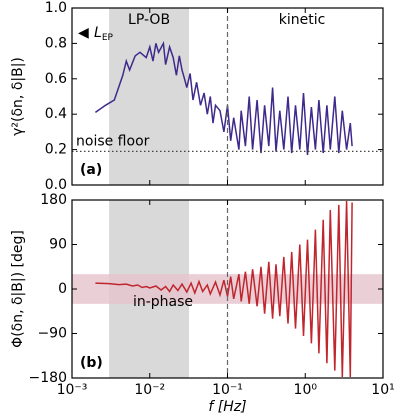  Describe the element at coordinates (163, 302) in the screenshot. I see `band-label: in-phase` at that location.